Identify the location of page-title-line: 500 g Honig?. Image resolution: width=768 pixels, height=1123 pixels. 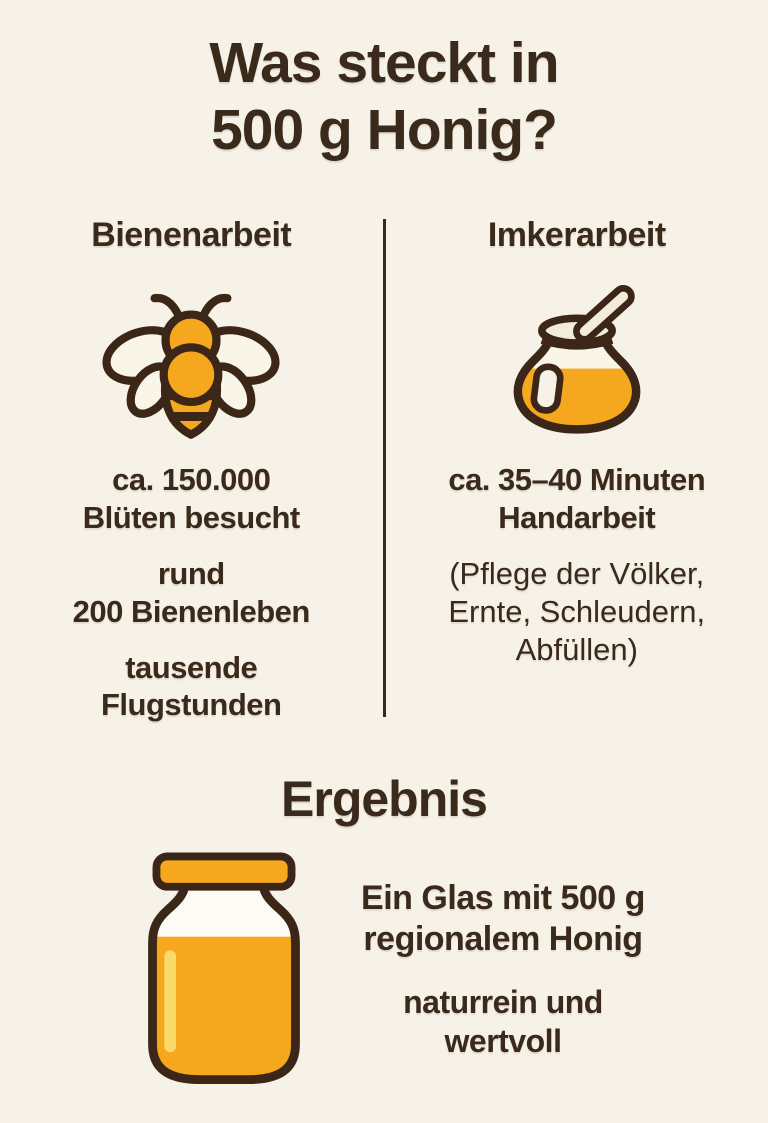
(384, 130).